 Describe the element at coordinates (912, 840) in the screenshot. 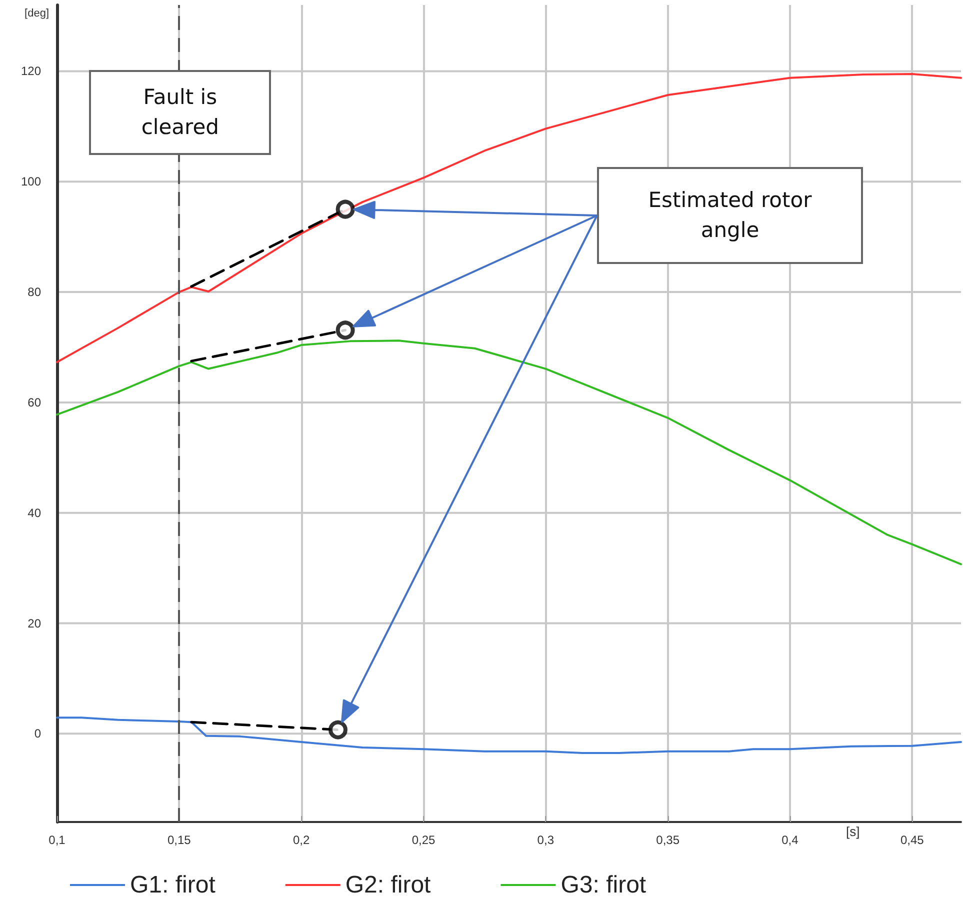

I see `x-tick-label: 0,45` at that location.